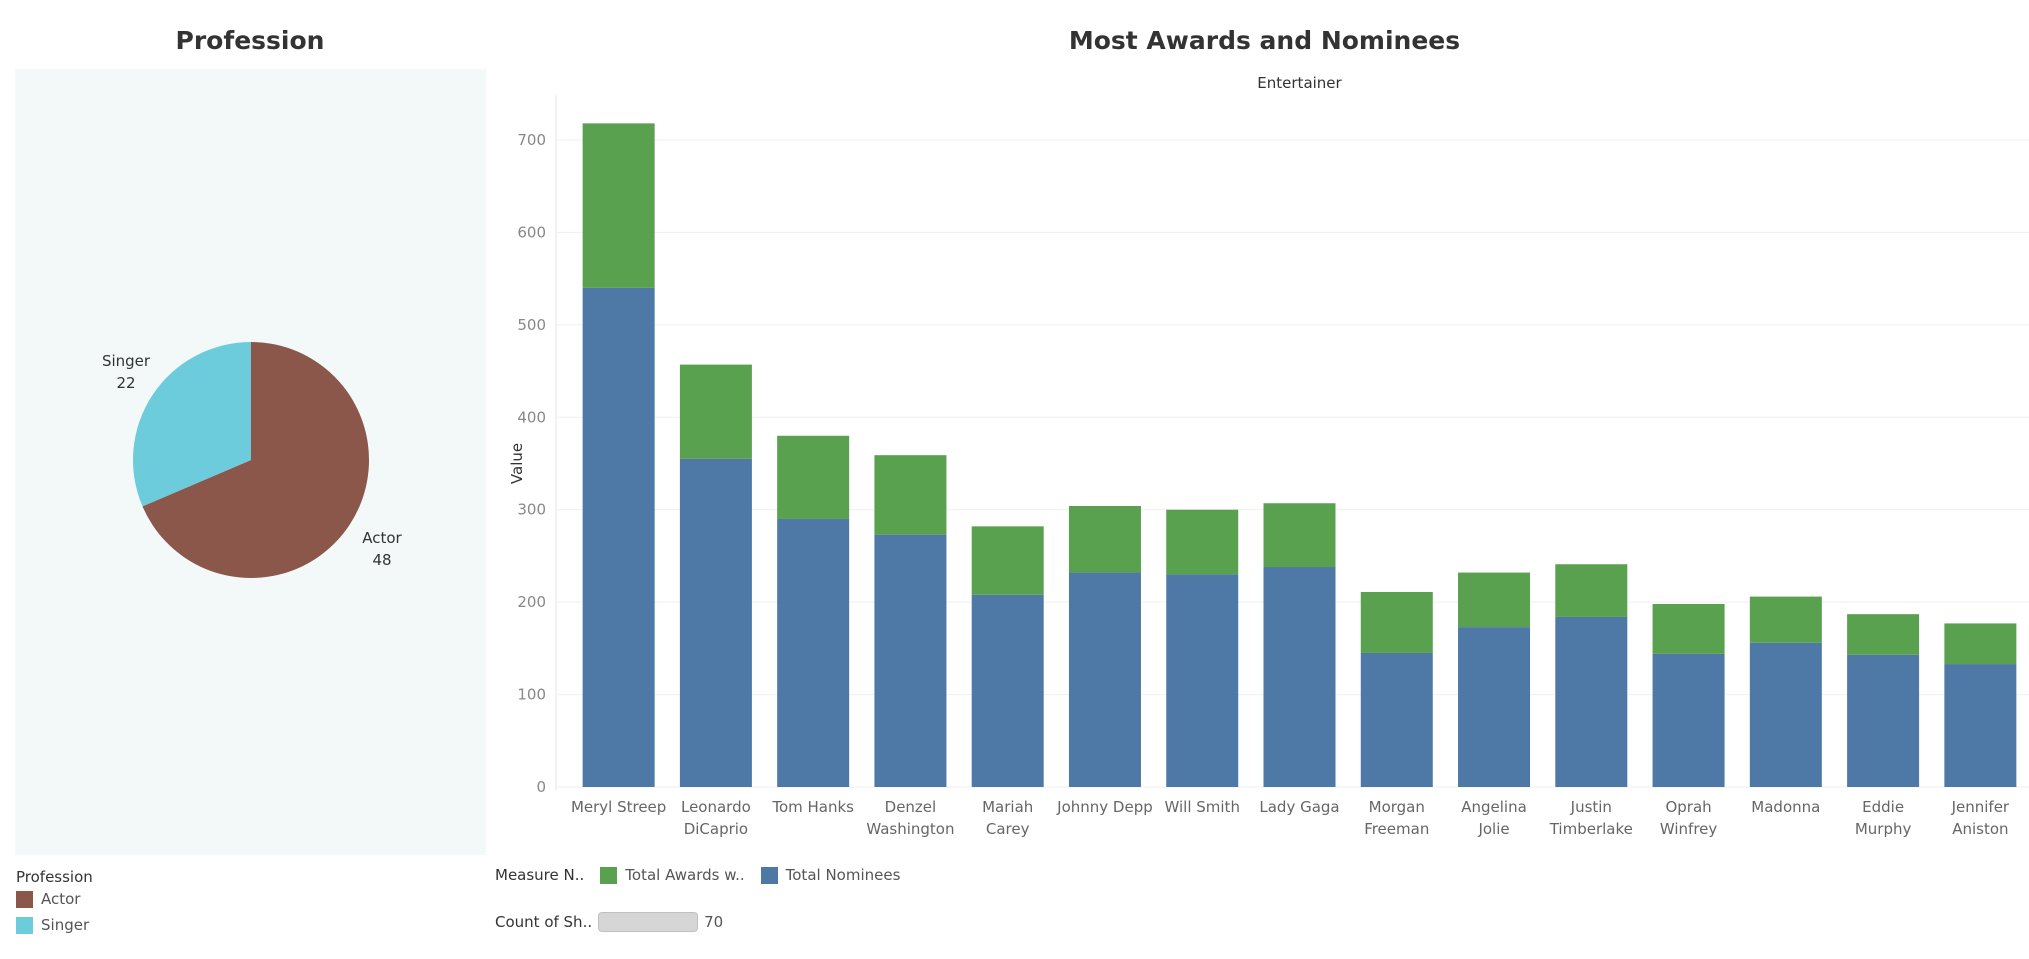  What do you see at coordinates (531, 325) in the screenshot?
I see `y-tick-label: 500` at bounding box center [531, 325].